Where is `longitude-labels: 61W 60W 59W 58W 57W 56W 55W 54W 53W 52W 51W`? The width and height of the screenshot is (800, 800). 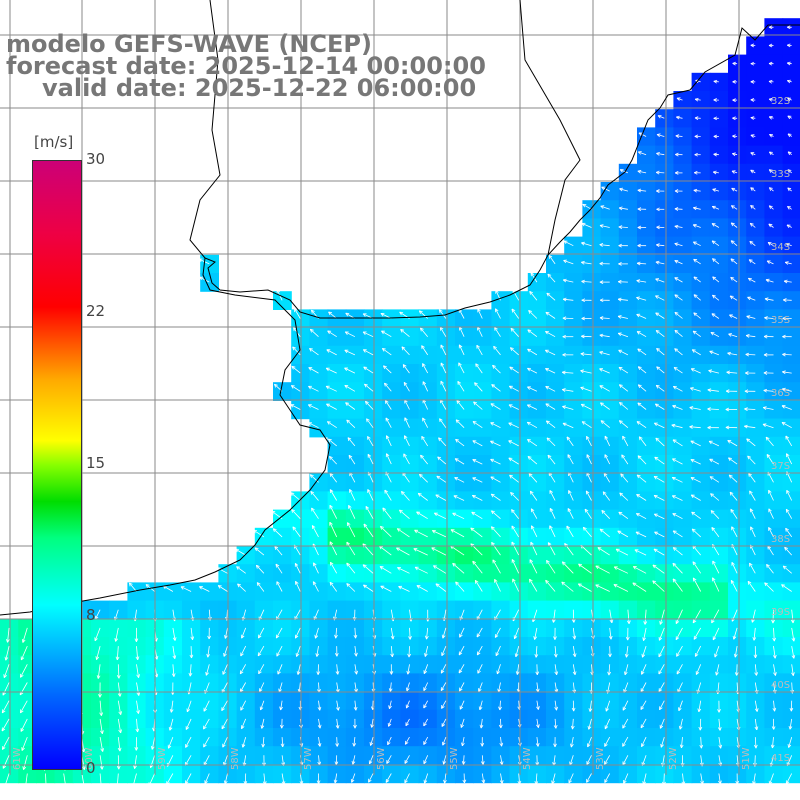
longitude-labels: 61W 60W 59W 58W 57W 56W 55W 54W 53W 52W 51W is located at coordinates (382, 758).